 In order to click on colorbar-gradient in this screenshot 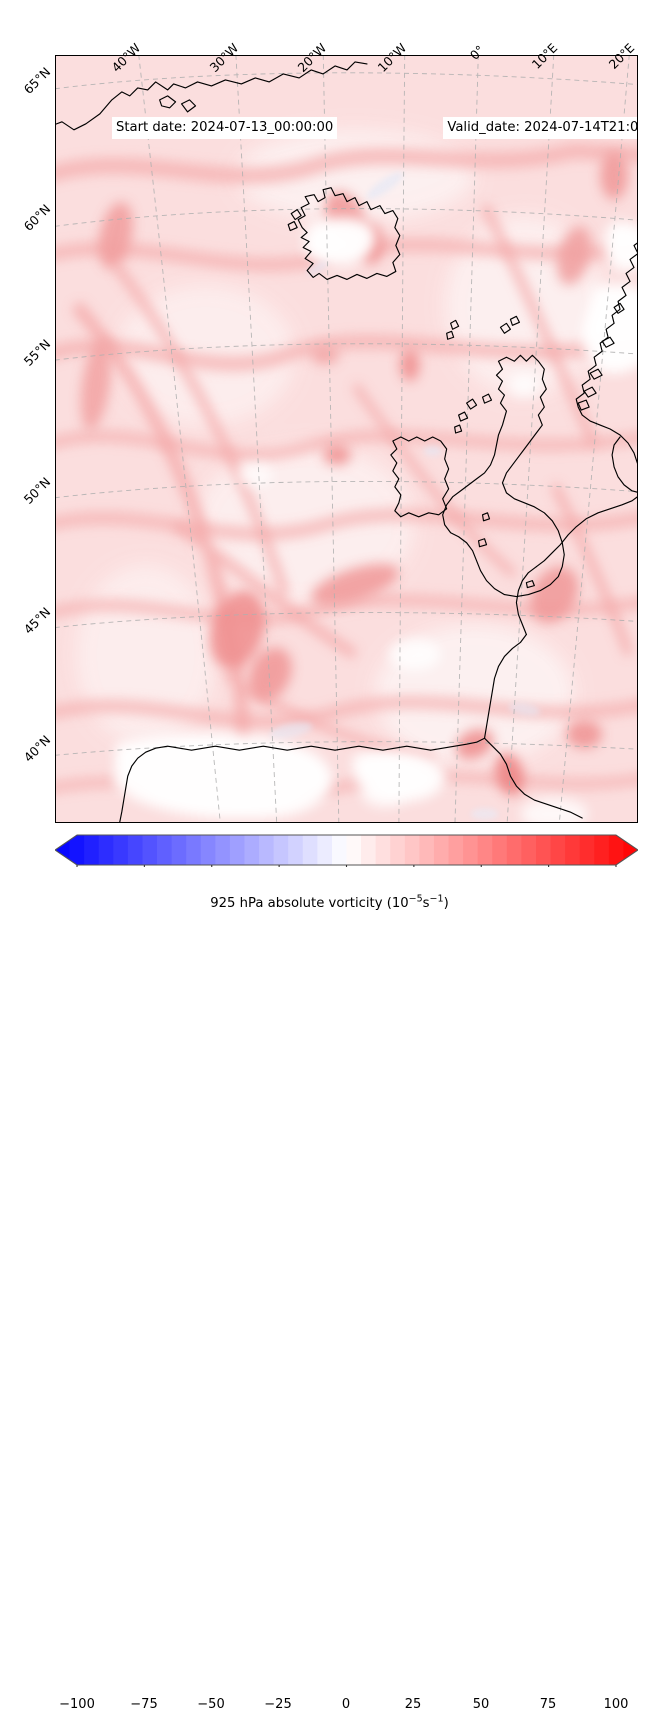, I will do `click(346, 850)`.